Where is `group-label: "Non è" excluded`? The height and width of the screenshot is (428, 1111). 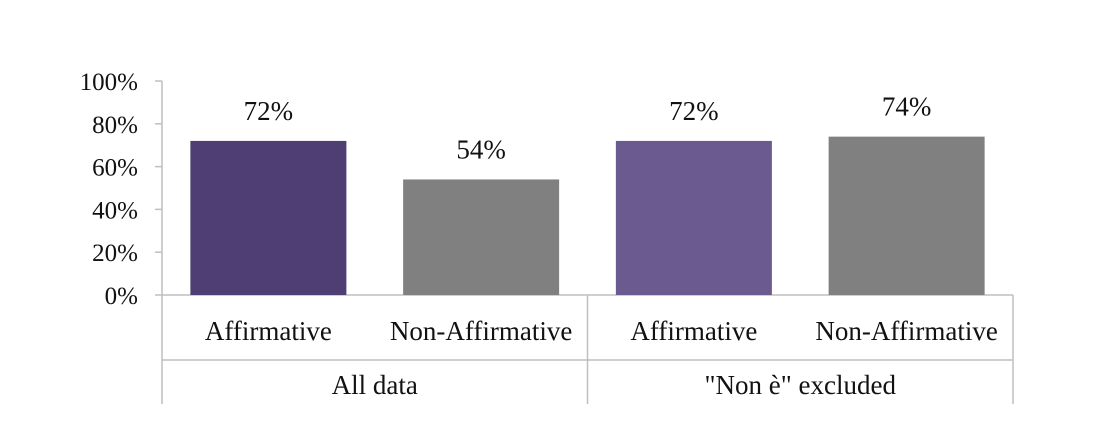 group-label: "Non è" excluded is located at coordinates (801, 385).